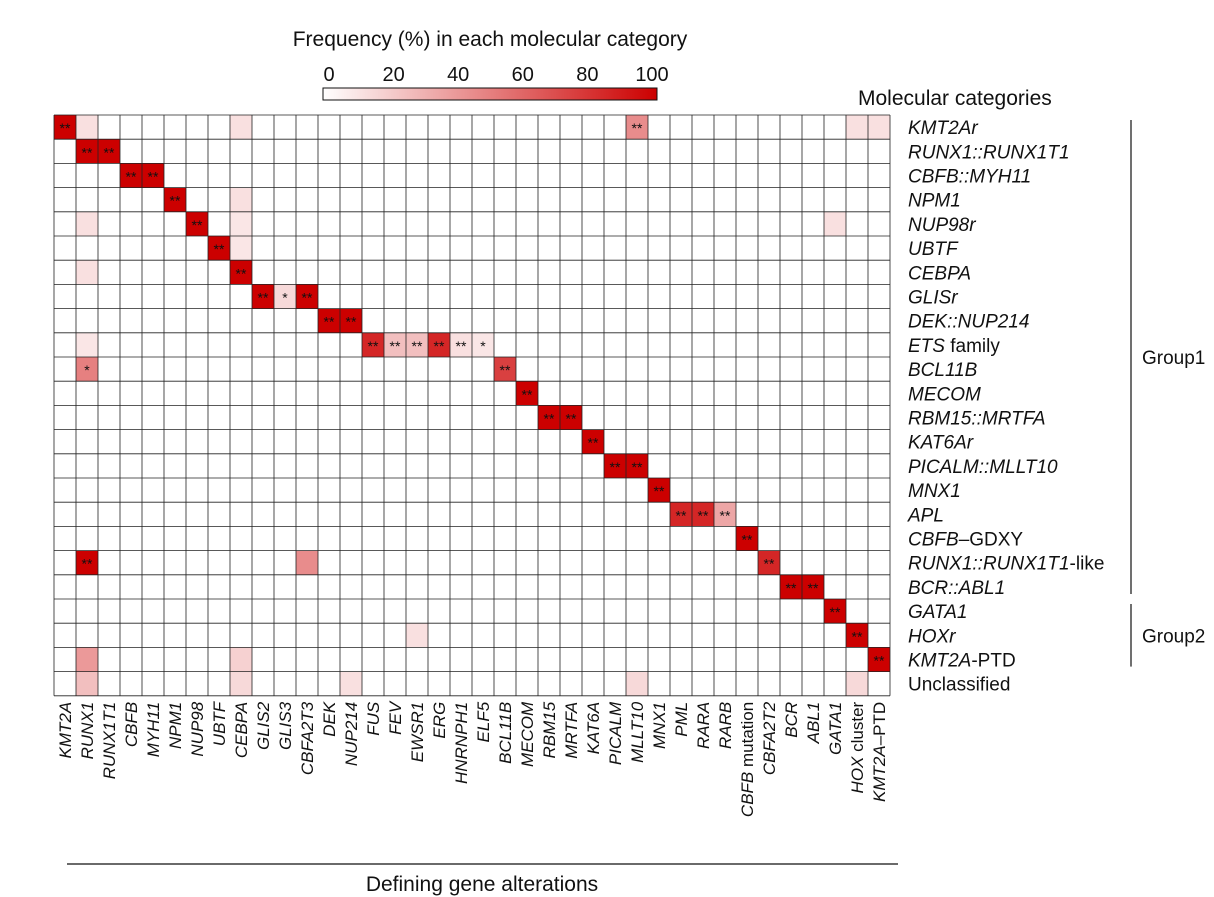  I want to click on group-label: Group1, so click(1173, 358).